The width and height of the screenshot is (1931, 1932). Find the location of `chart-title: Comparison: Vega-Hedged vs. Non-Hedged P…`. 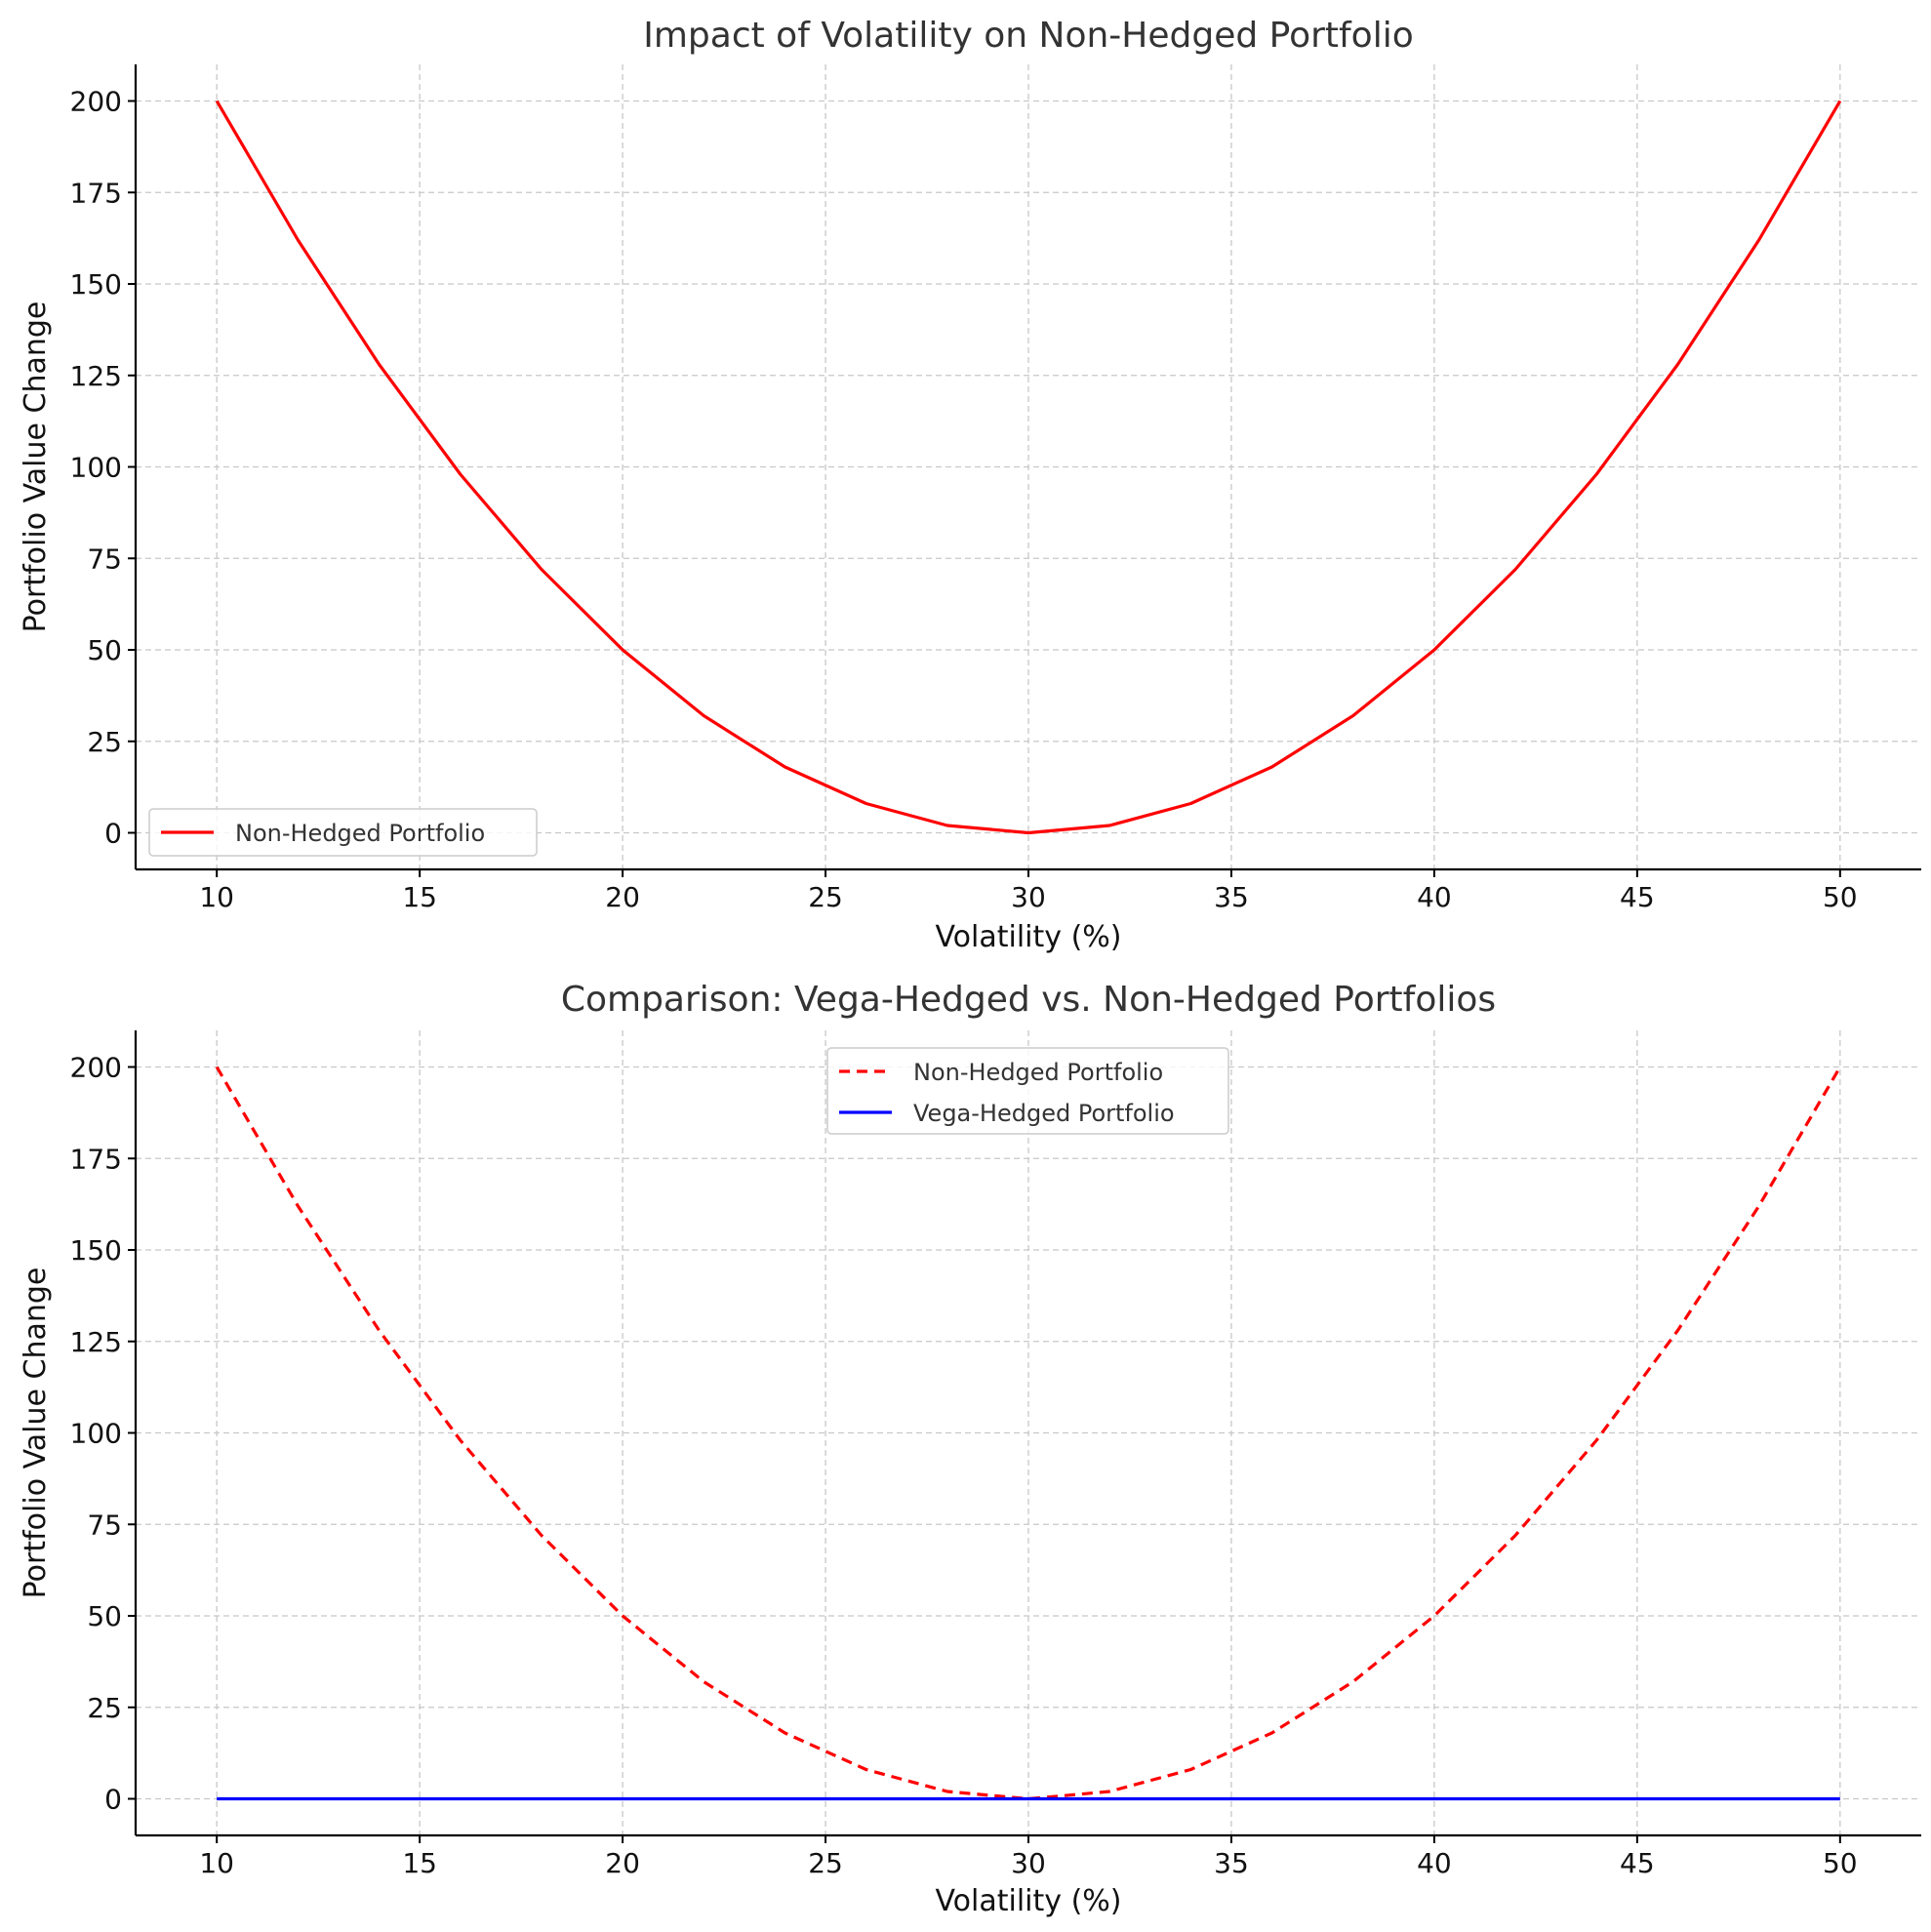

chart-title: Comparison: Vega-Hedged vs. Non-Hedged P… is located at coordinates (1028, 1000).